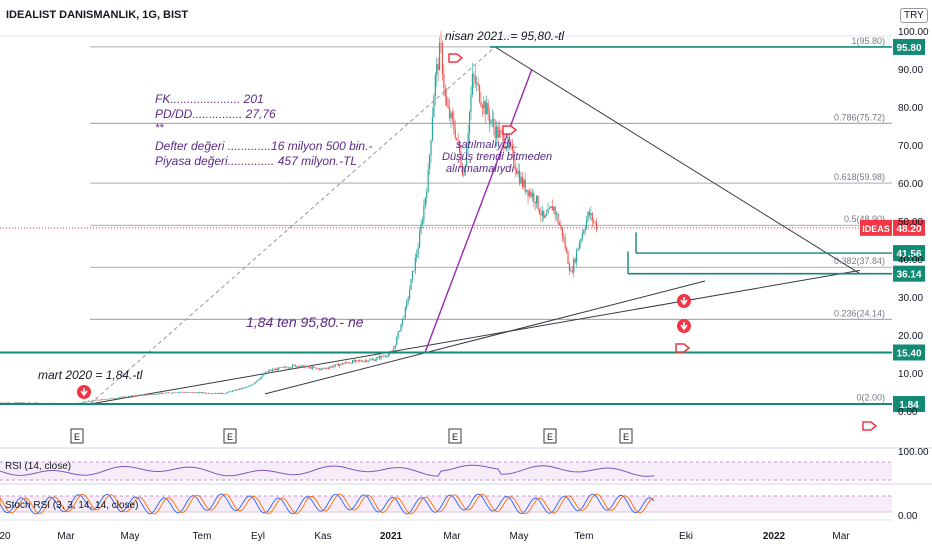 The image size is (932, 550). I want to click on price-tick-label: 80.00, so click(910, 108).